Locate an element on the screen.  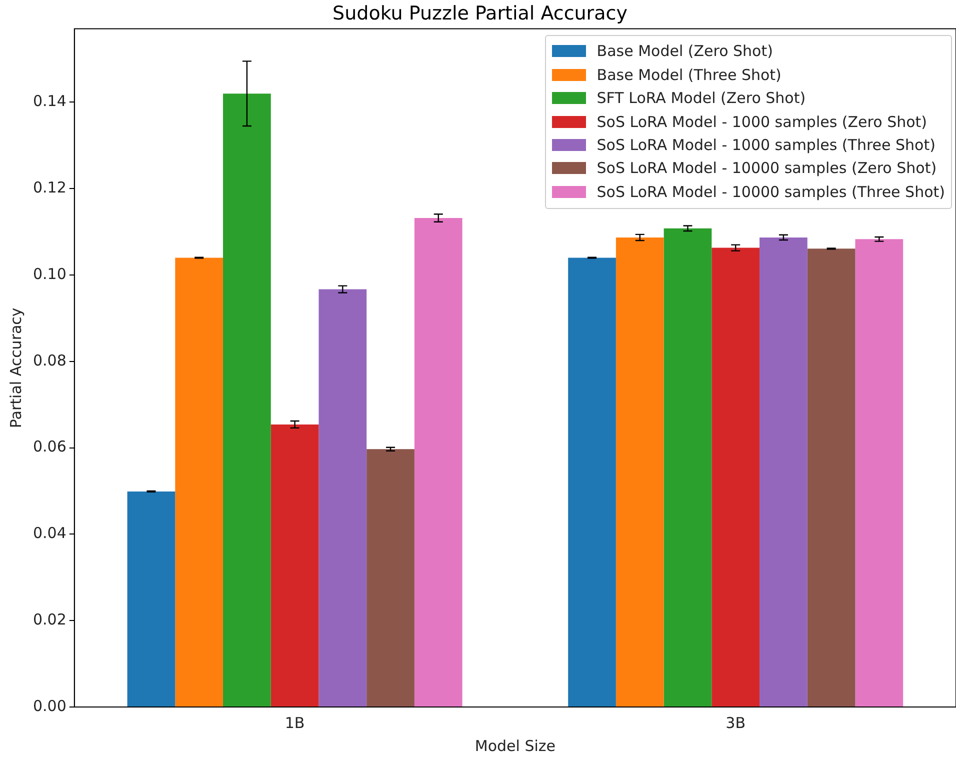
y-tick-label: 0.08 is located at coordinates (49, 360).